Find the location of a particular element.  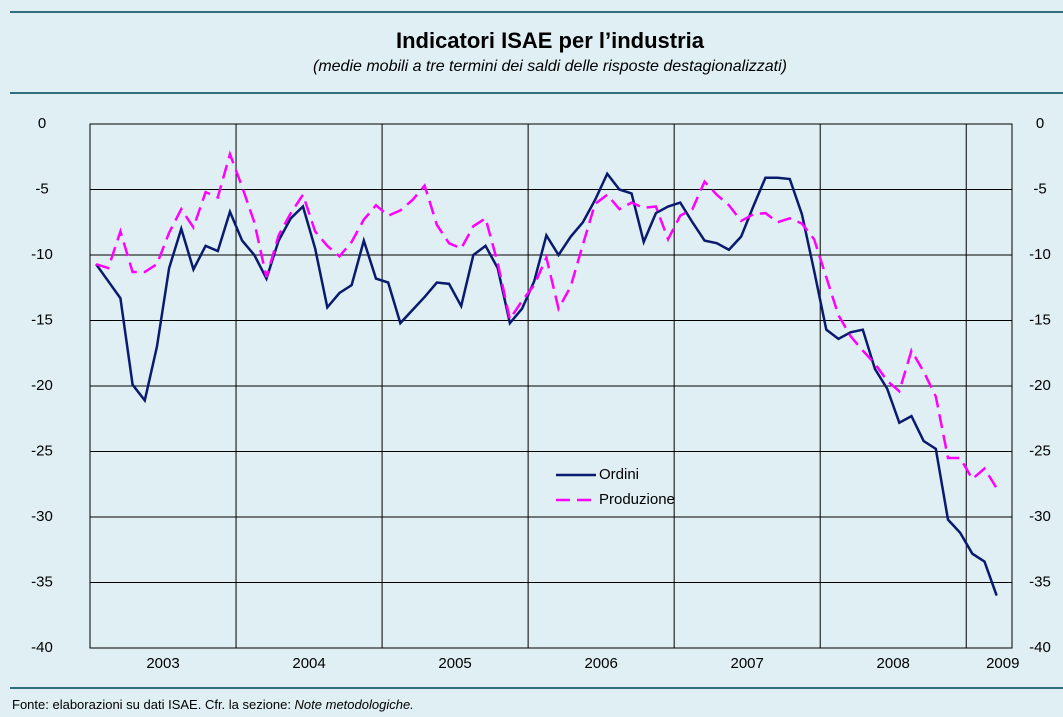

y2-tick-label: -25 is located at coordinates (1040, 450).